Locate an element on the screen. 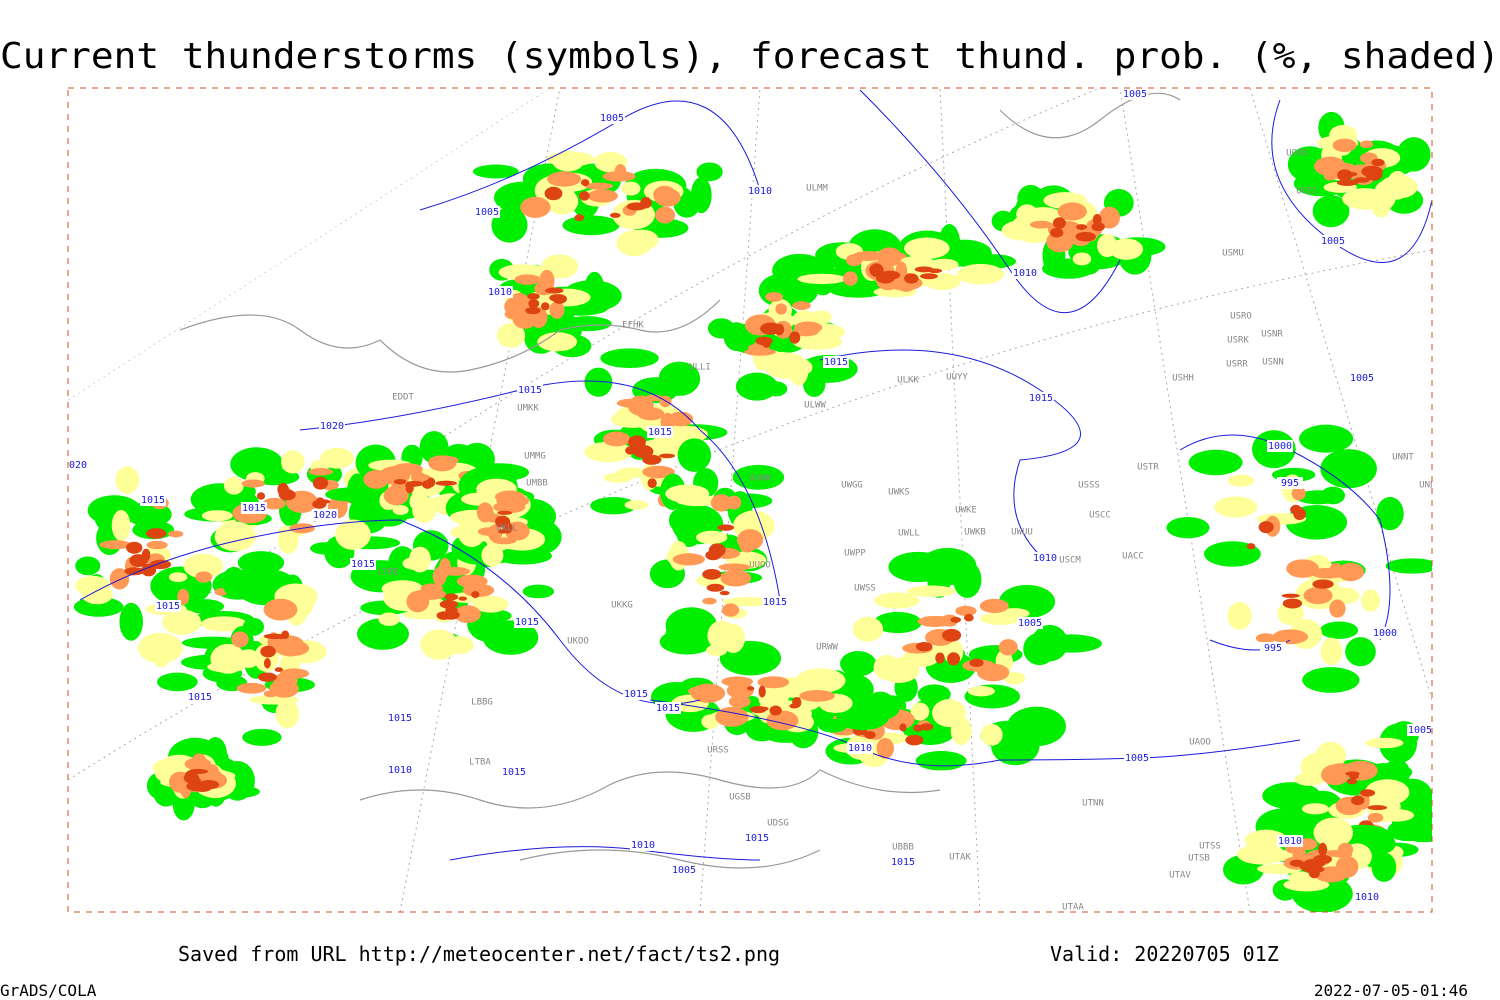  station-label: USTR is located at coordinates (1148, 468).